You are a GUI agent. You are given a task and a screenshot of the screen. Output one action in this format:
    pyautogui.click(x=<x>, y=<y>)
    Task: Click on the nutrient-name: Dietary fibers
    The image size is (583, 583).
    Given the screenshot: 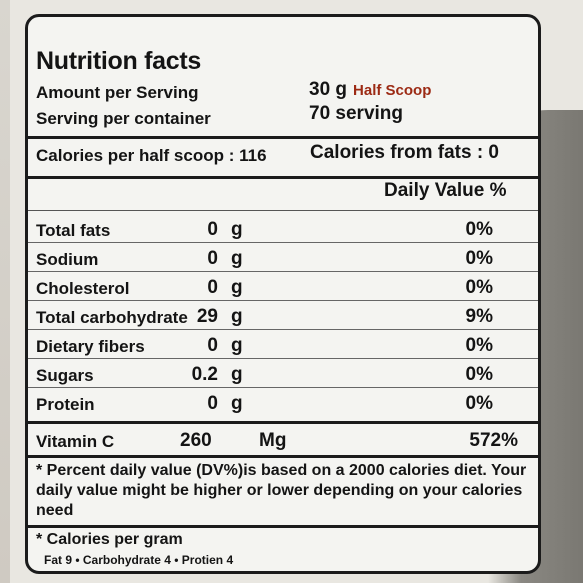 What is the action you would take?
    pyautogui.click(x=90, y=346)
    